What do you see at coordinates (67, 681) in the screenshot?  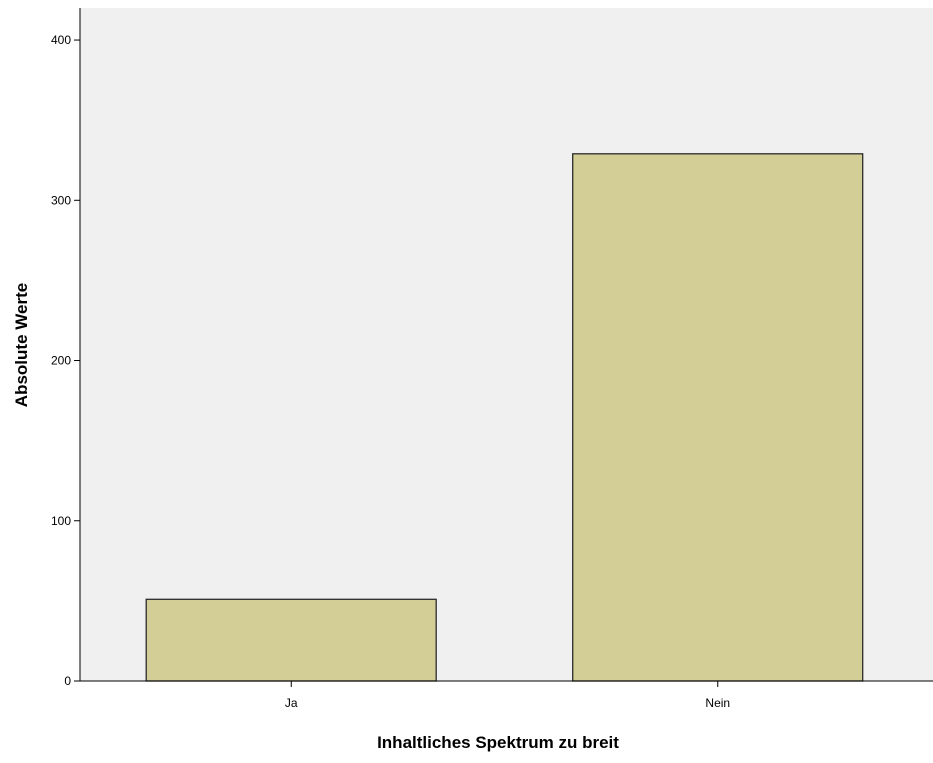 I see `y-tick-label: 0` at bounding box center [67, 681].